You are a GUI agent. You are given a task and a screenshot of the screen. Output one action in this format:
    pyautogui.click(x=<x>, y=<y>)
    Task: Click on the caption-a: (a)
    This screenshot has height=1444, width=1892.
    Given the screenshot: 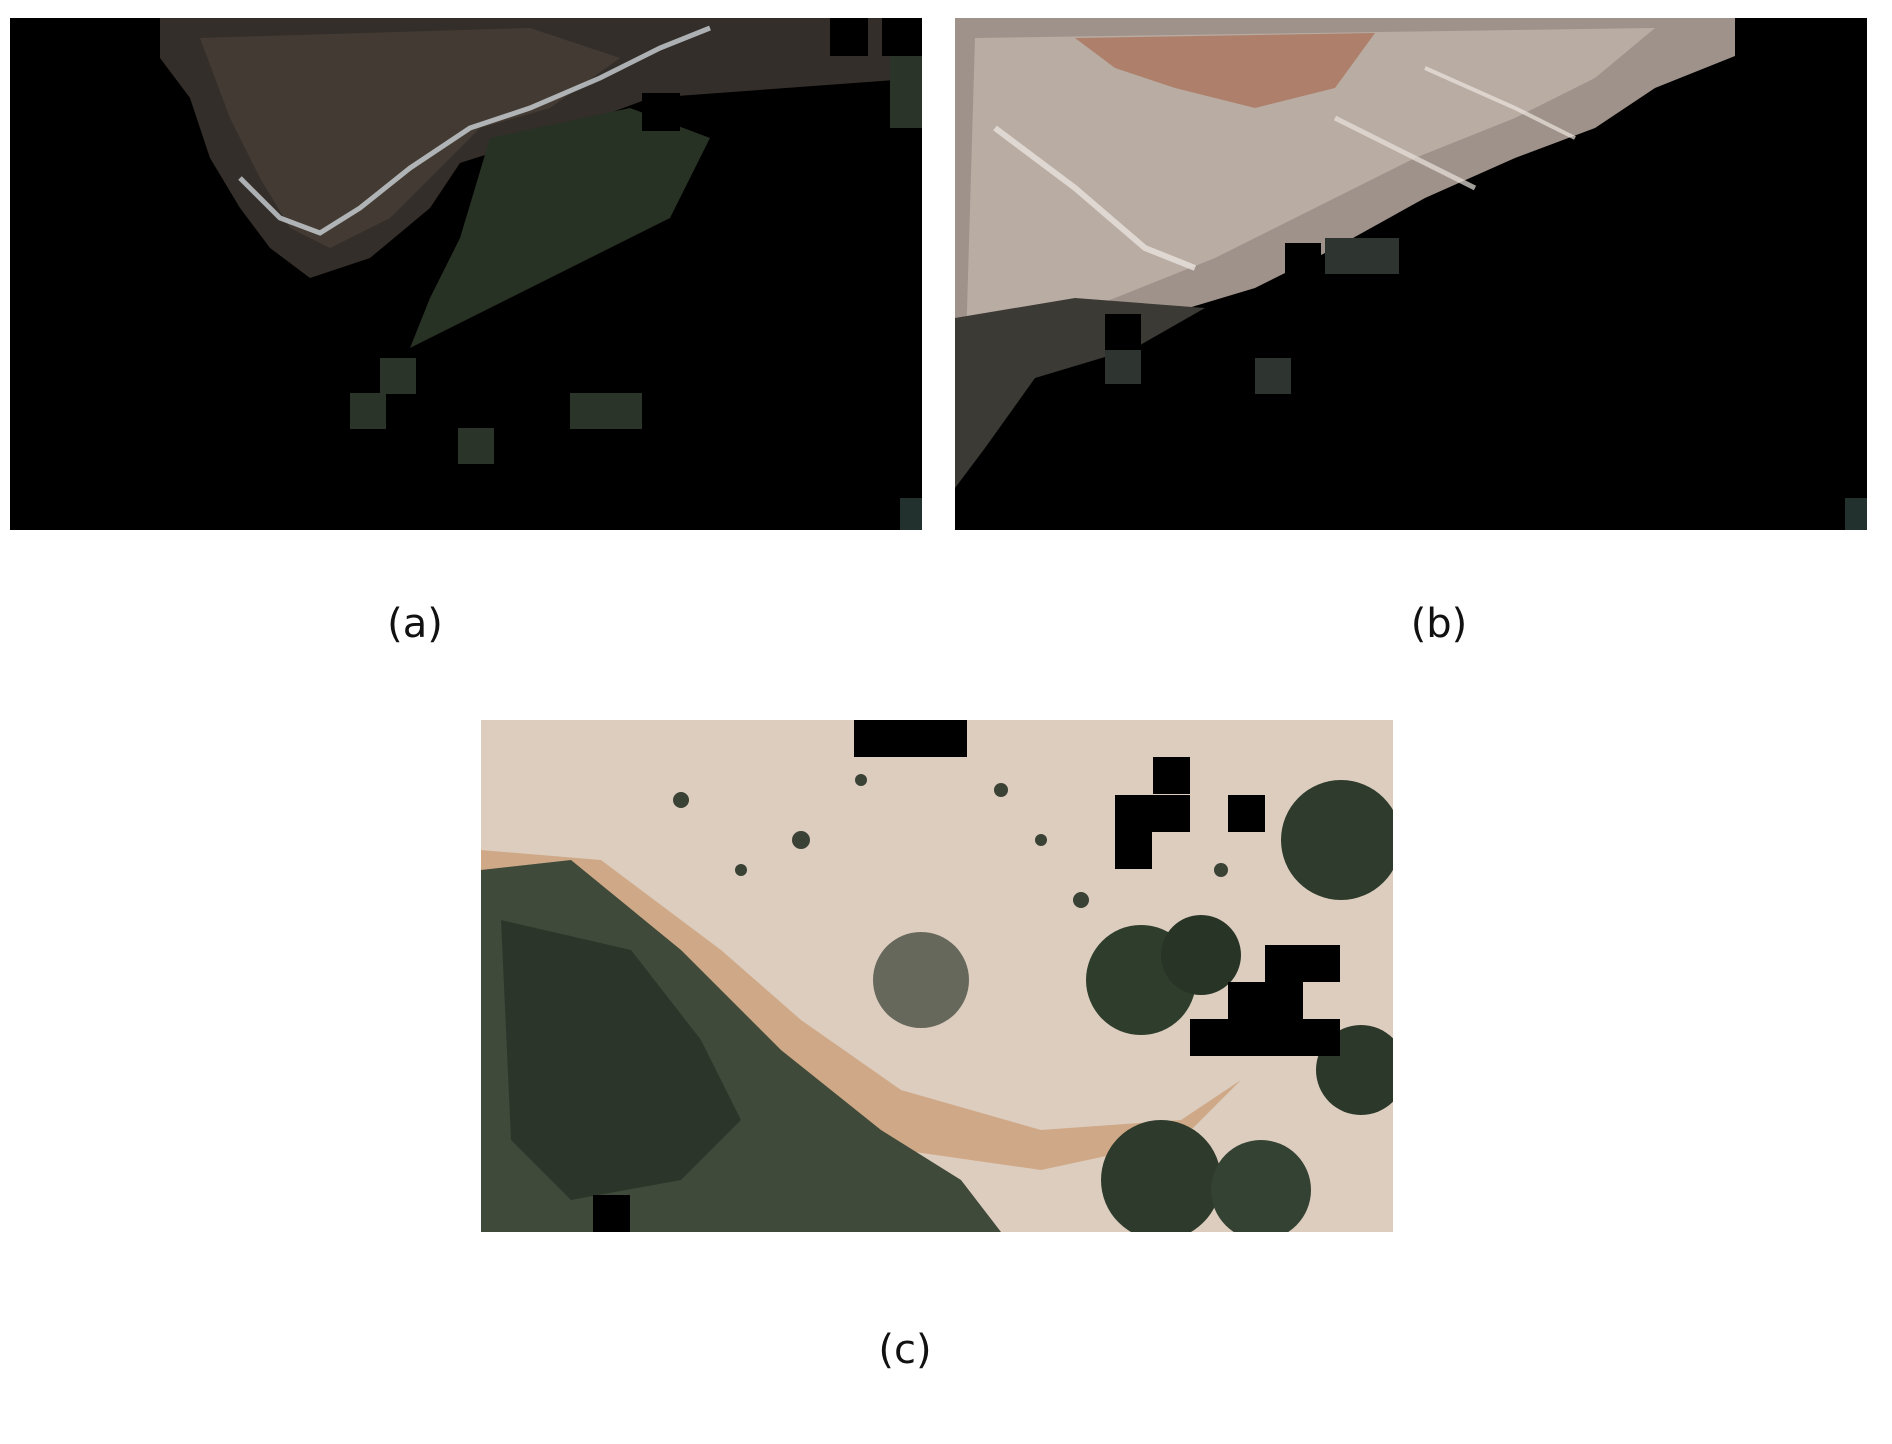 What is the action you would take?
    pyautogui.click(x=415, y=624)
    